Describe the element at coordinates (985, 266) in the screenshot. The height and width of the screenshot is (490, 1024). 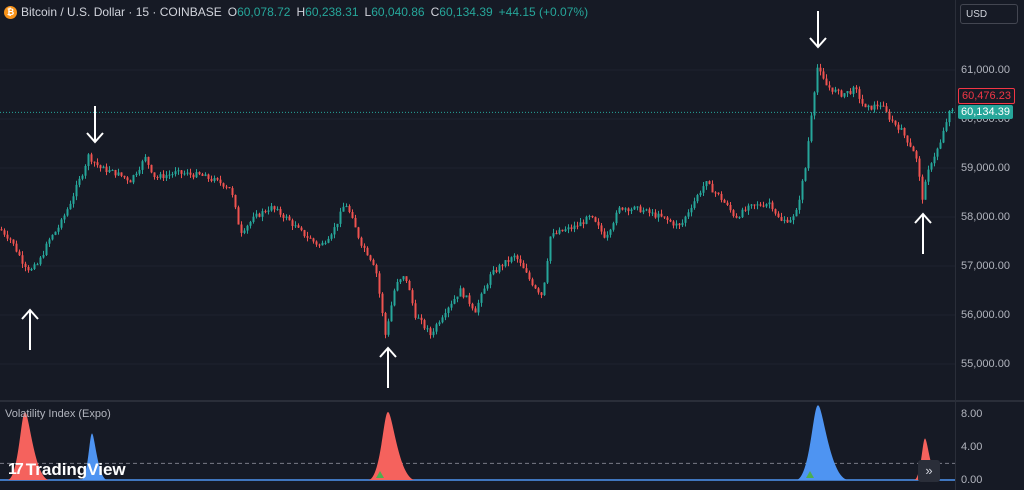
I see `price-tick-label: 57,000.00` at that location.